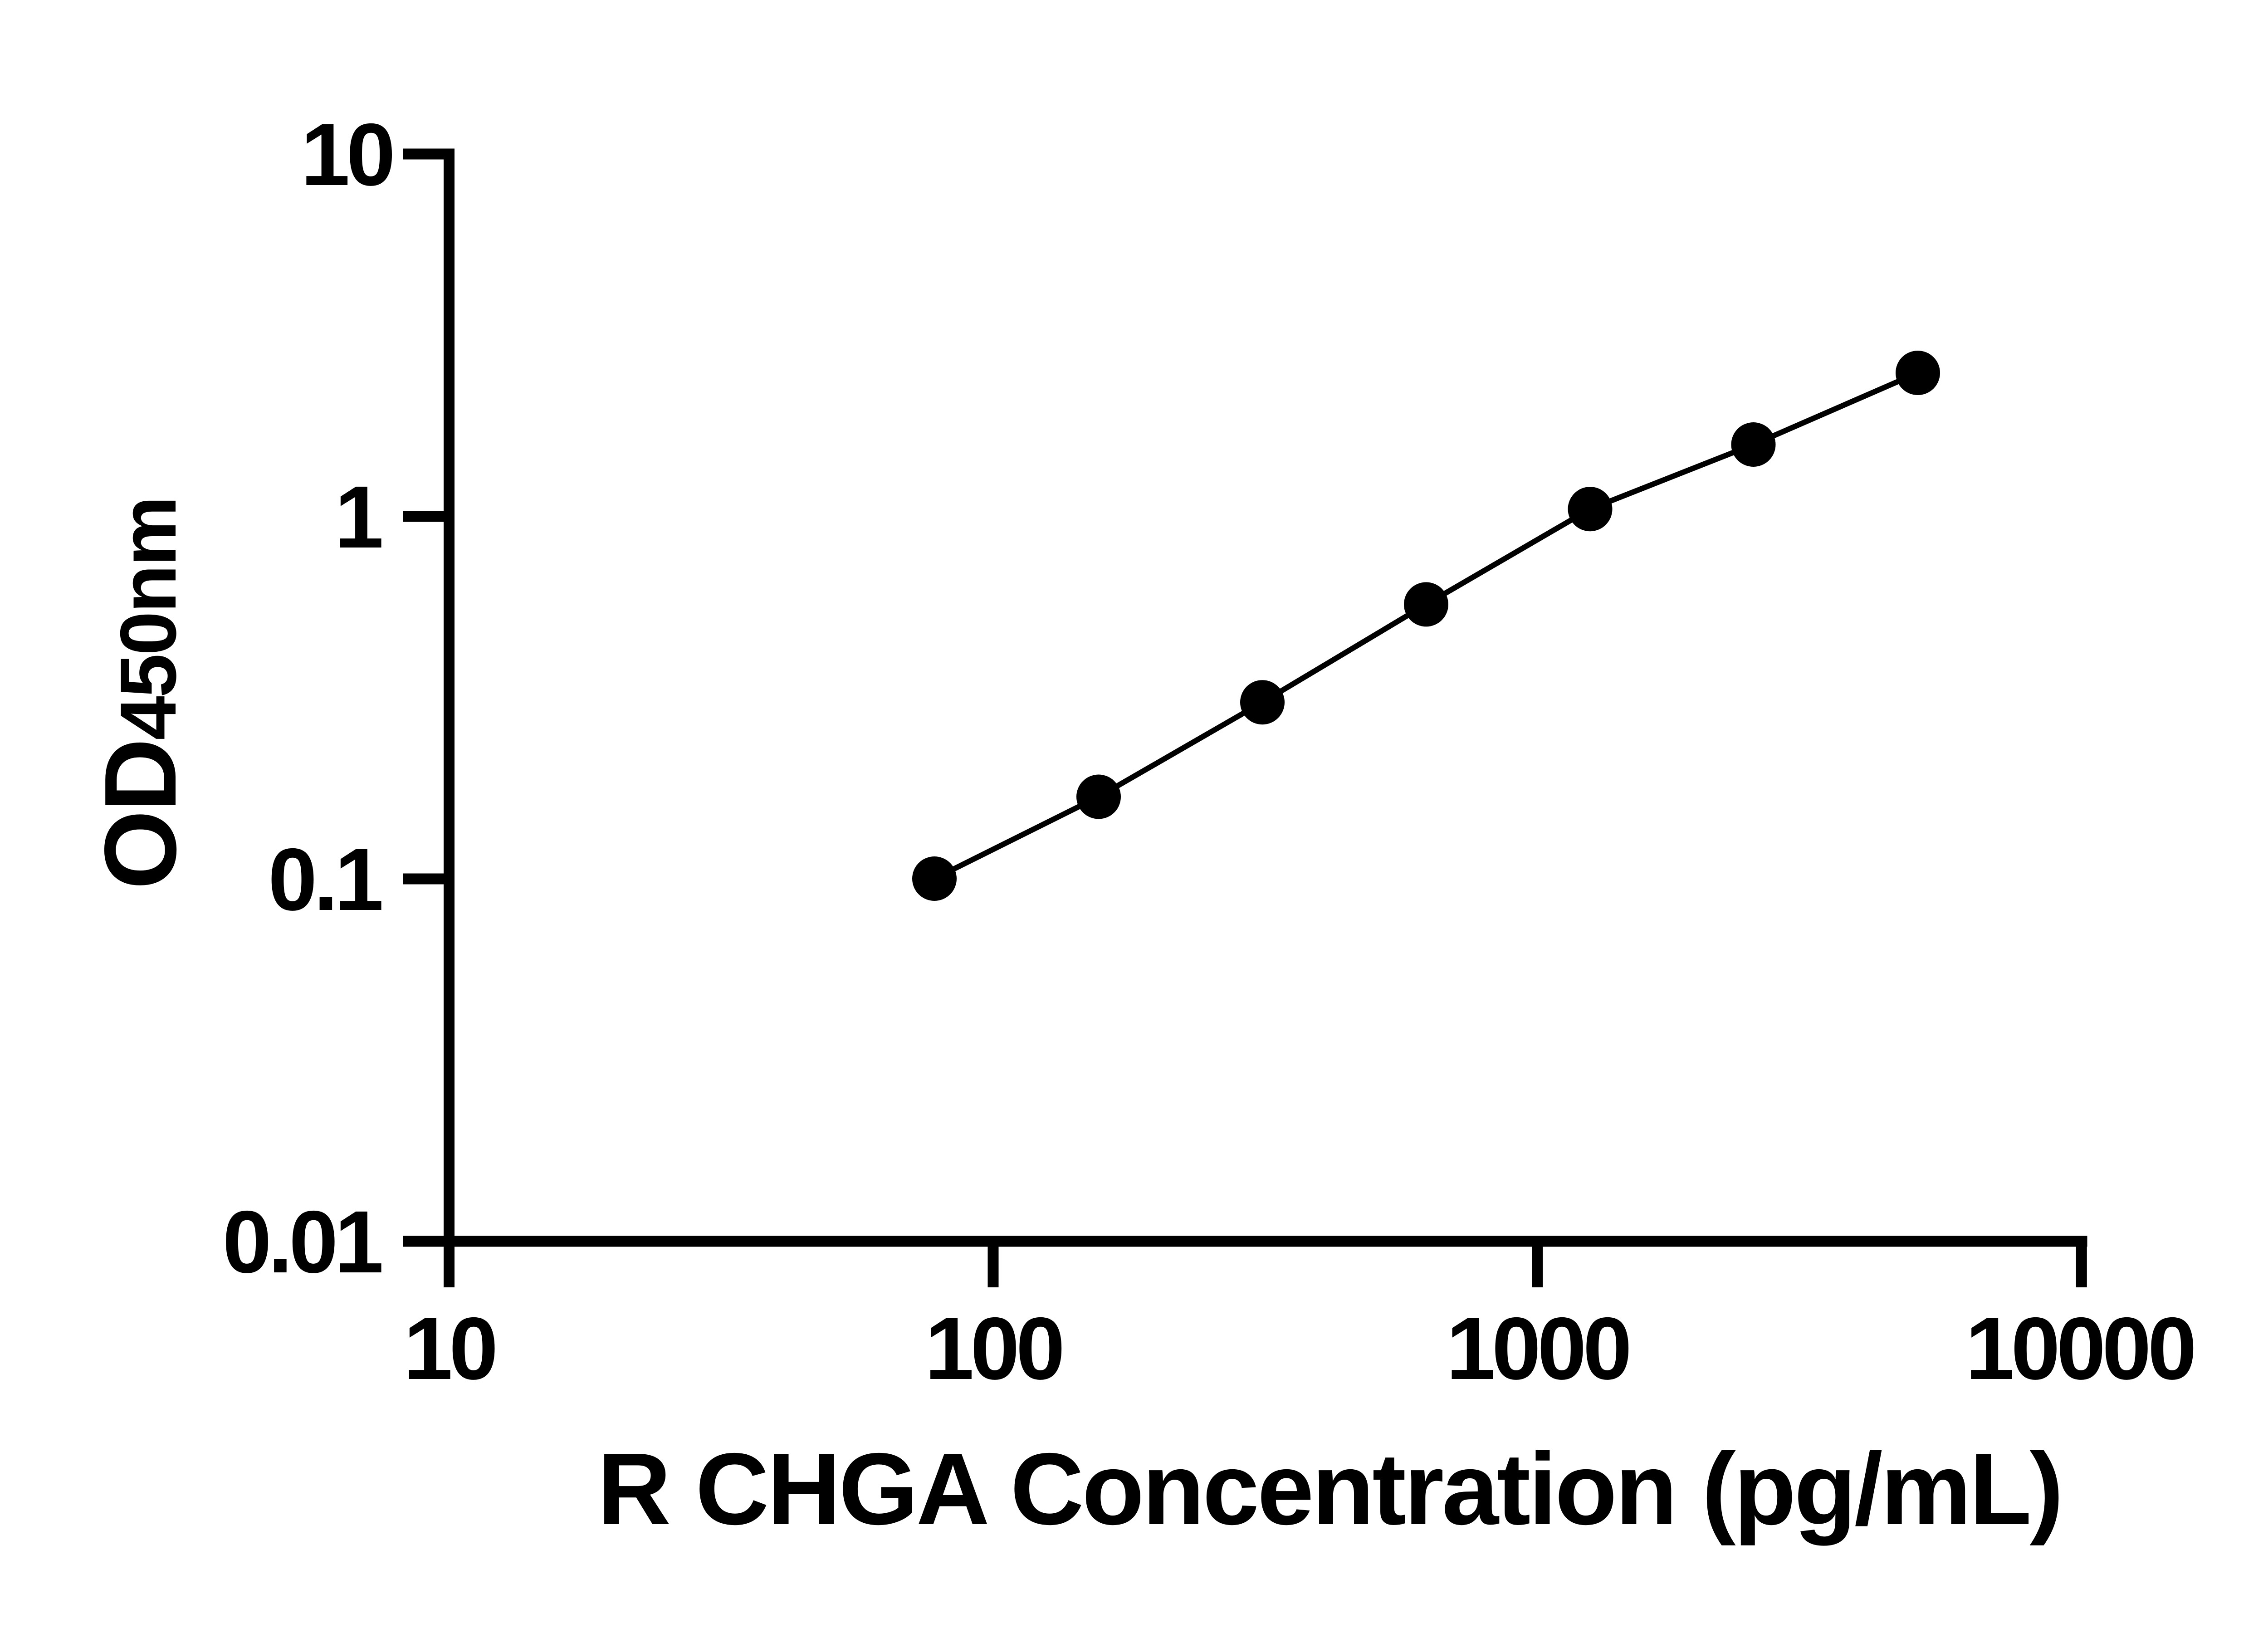 Image resolution: width=2268 pixels, height=1633 pixels. What do you see at coordinates (359, 517) in the screenshot?
I see `svg-text: 1` at bounding box center [359, 517].